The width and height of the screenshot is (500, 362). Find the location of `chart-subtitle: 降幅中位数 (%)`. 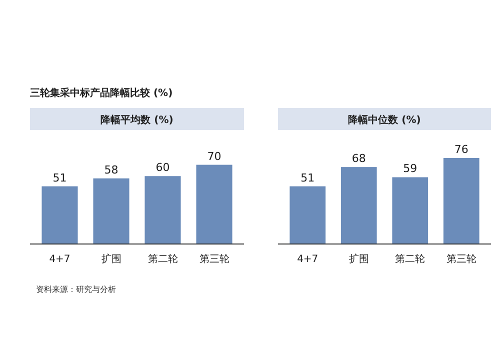

chart-subtitle: 降幅中位数 (%) is located at coordinates (384, 120).